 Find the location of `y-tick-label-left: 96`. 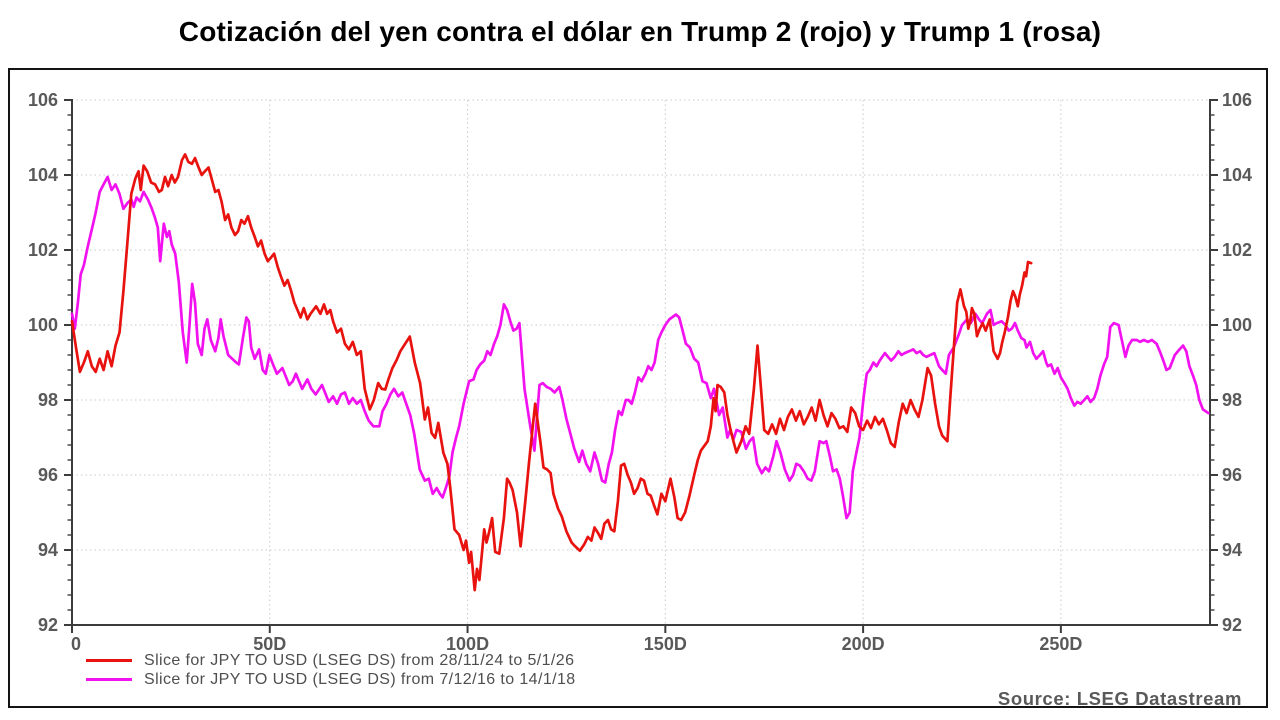

y-tick-label-left: 96 is located at coordinates (48, 475).